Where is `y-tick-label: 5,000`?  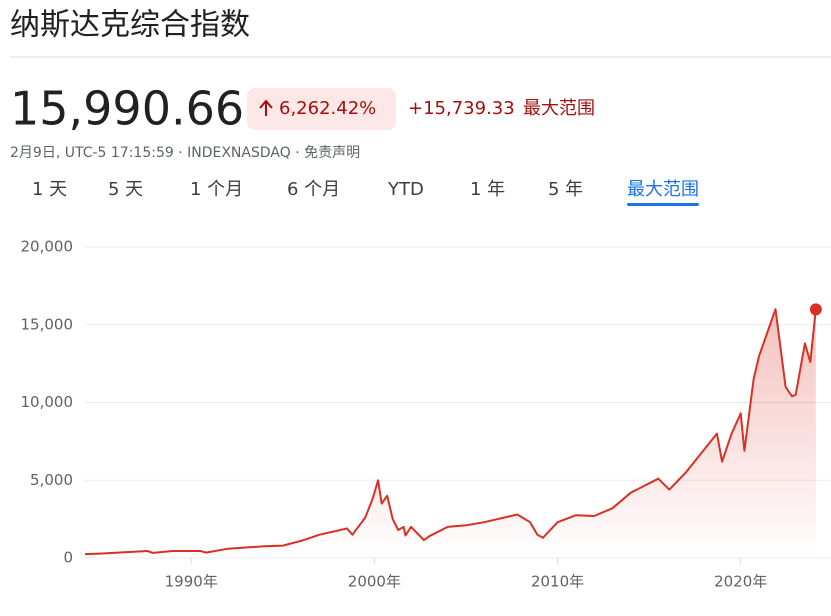 y-tick-label: 5,000 is located at coordinates (51, 480).